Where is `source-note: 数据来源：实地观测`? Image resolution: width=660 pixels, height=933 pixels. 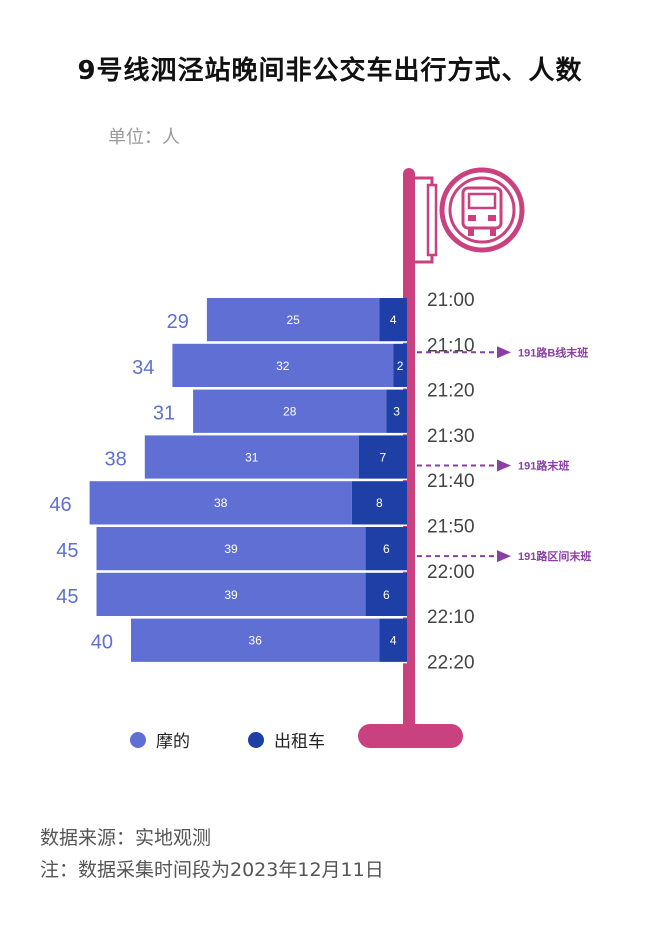 source-note: 数据来源：实地观测 is located at coordinates (126, 838).